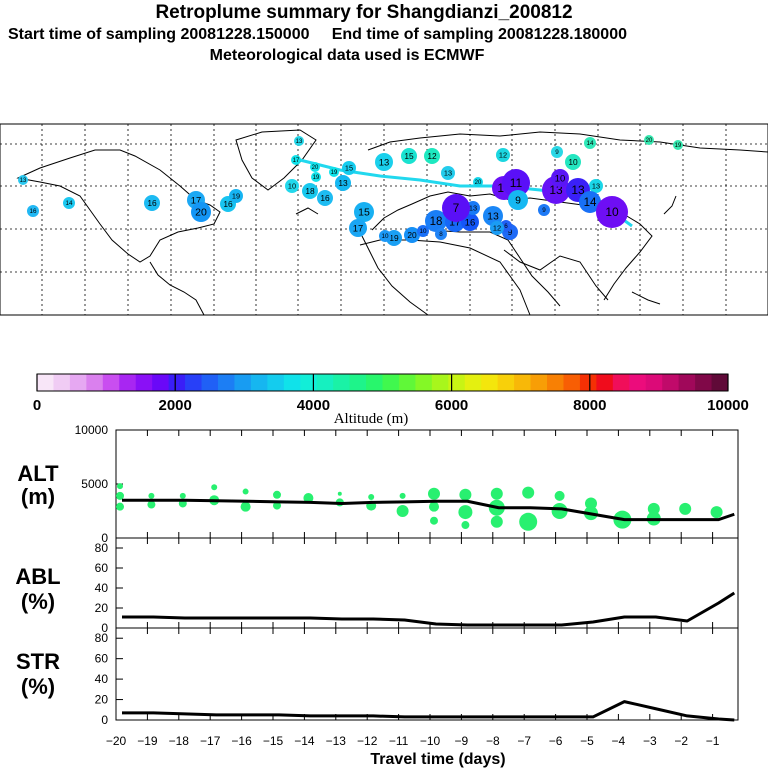 The width and height of the screenshot is (768, 768). I want to click on plume-point-label: 12, so click(497, 228).